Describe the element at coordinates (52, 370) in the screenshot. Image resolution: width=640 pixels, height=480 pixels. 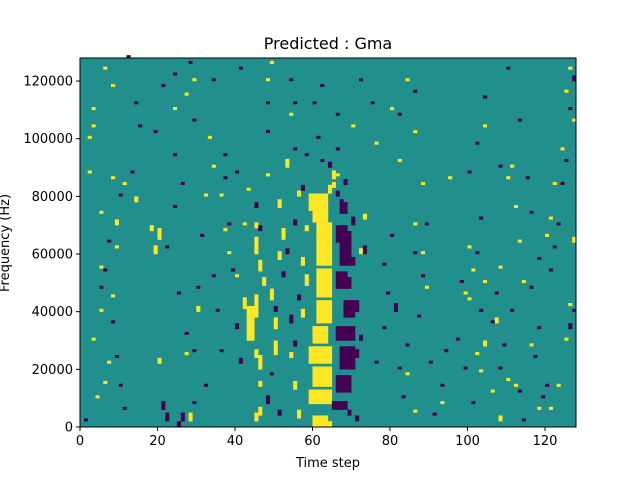
I see `y-tick-label: 20000` at that location.